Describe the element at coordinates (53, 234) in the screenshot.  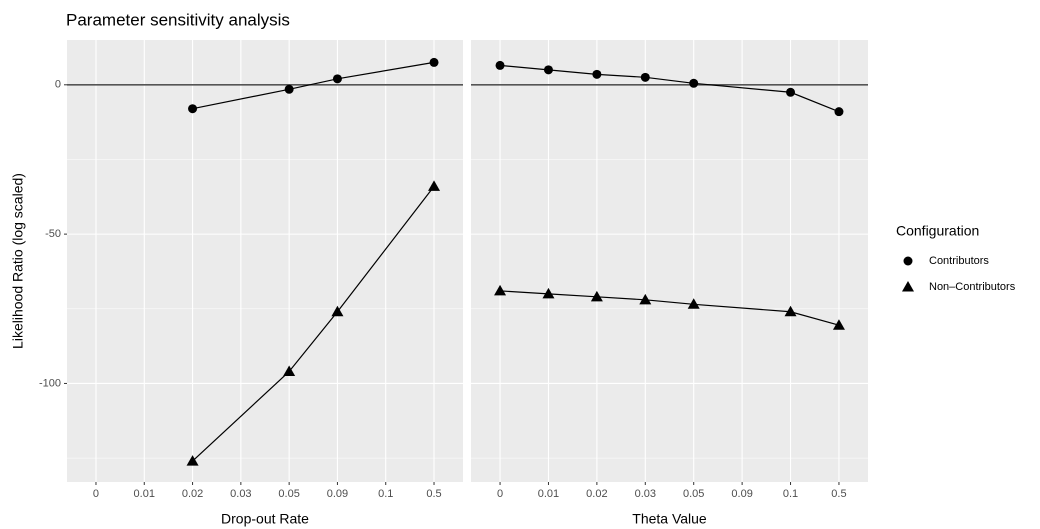
I see `y-tick-label: -50` at that location.